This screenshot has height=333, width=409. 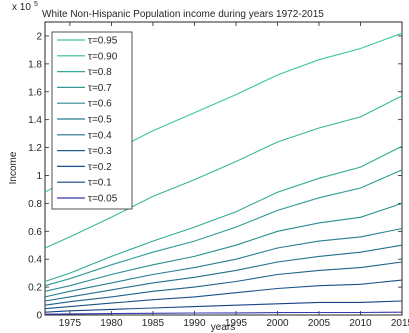 I want to click on y-tick-label: 0.2, so click(x=35, y=288).